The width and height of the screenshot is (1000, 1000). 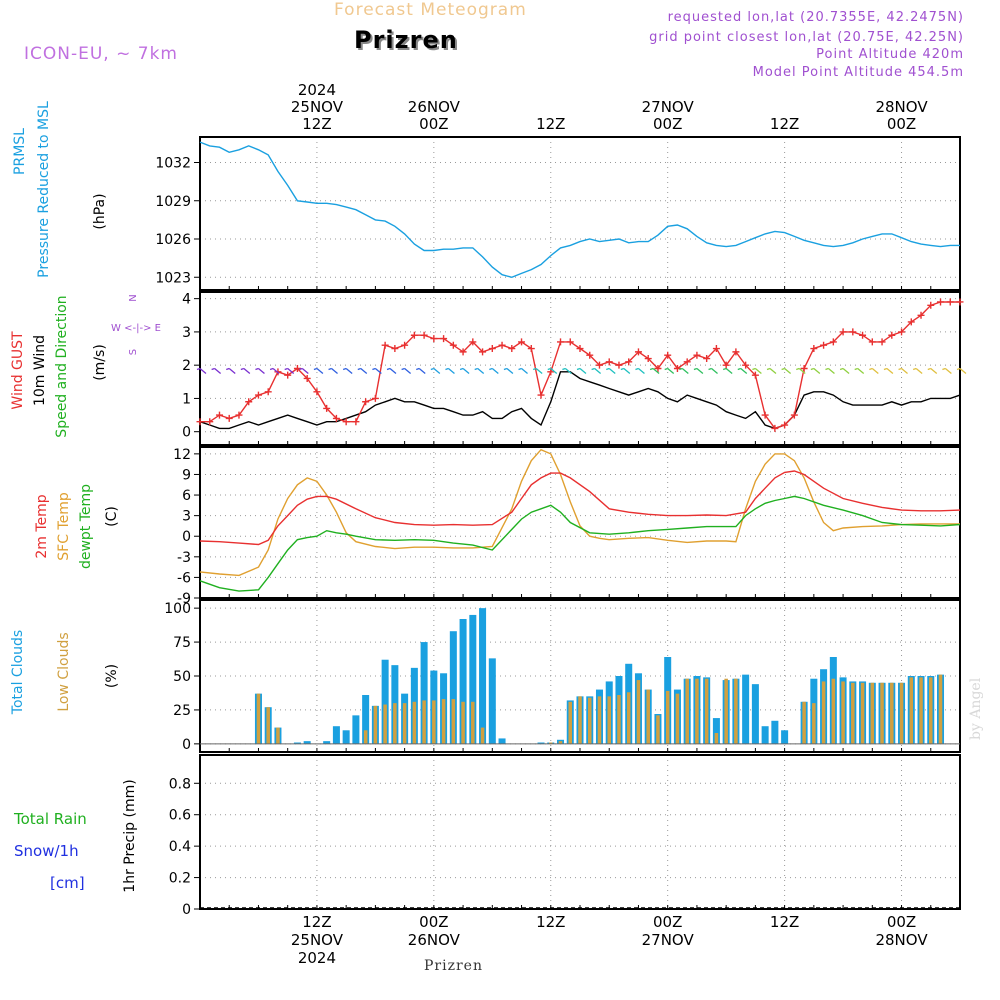 What do you see at coordinates (580, 832) in the screenshot?
I see `panel-frame` at bounding box center [580, 832].